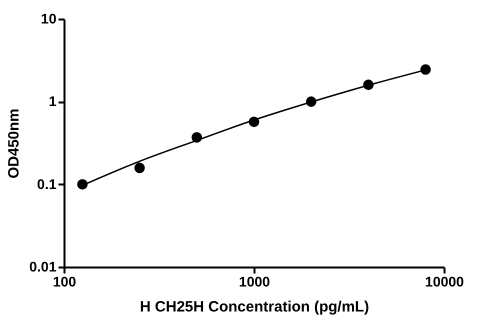 The image size is (489, 336). I want to click on y-tick-label: 0.01, so click(43, 266).